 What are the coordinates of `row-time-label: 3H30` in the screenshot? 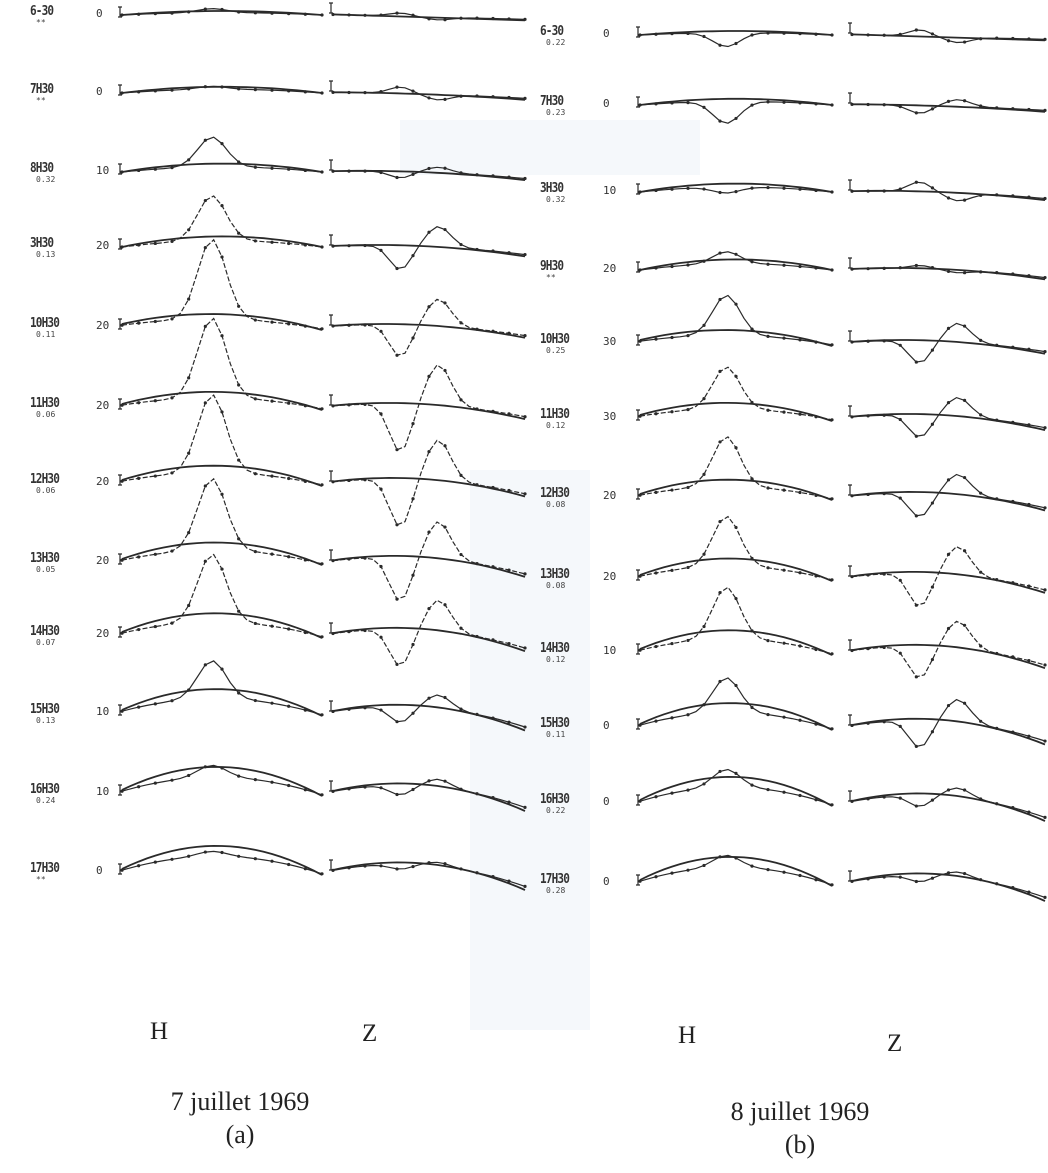 It's located at (552, 188).